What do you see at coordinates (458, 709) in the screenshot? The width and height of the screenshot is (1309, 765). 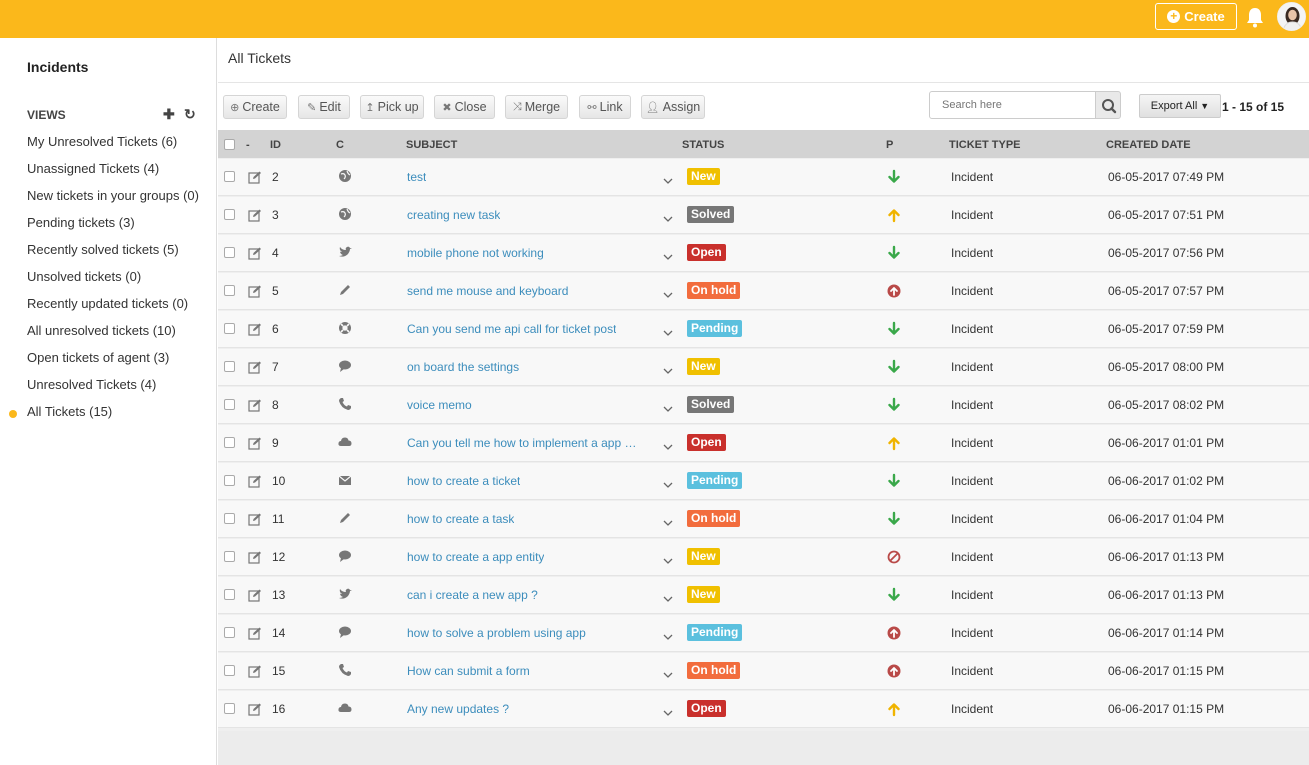 I see `ticket-subject-link: Any new updates ?` at bounding box center [458, 709].